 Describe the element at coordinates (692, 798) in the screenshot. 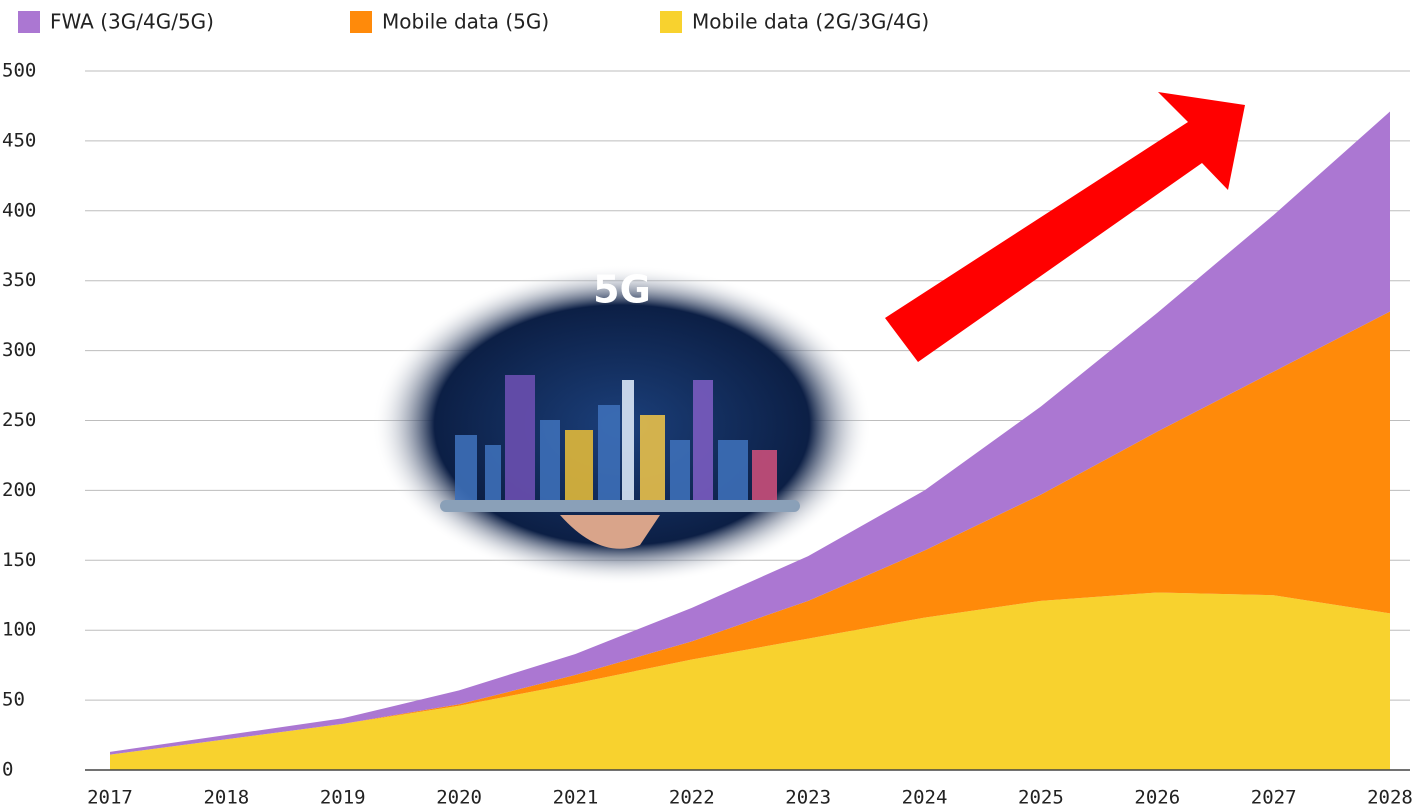

I see `x-tick-label: 2022` at that location.